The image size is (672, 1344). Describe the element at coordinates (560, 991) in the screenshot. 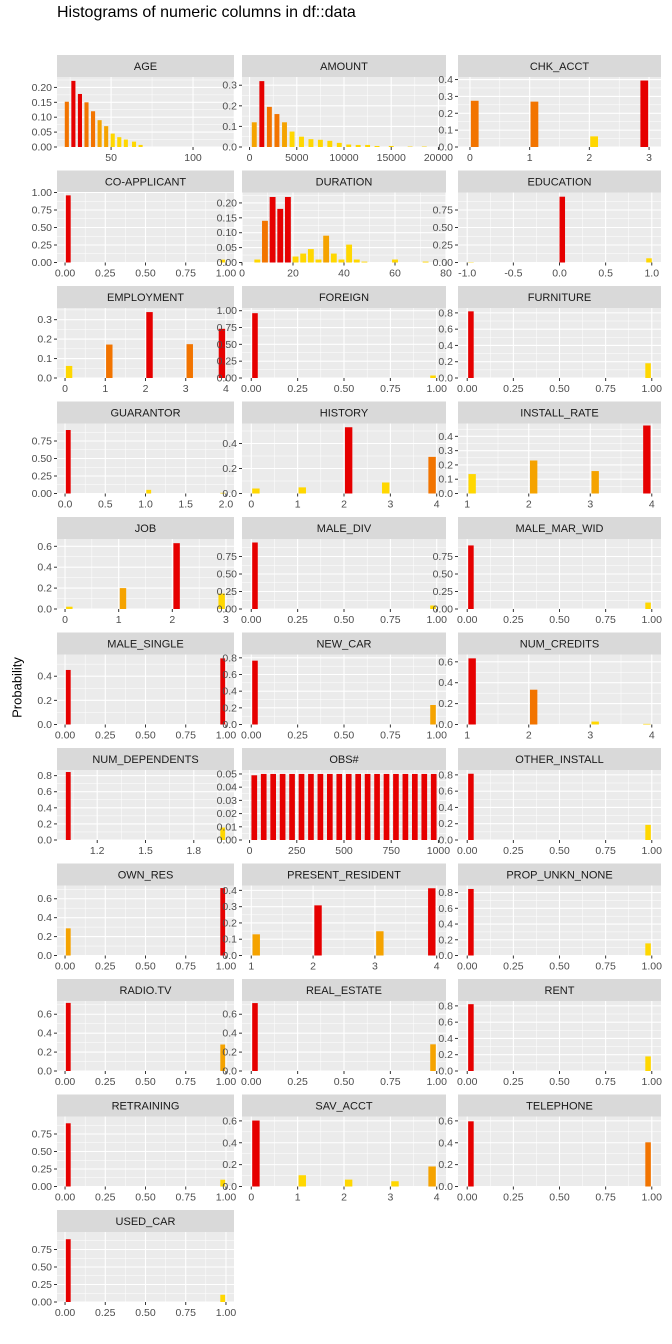

I see `facet-strip-label: RENT` at that location.